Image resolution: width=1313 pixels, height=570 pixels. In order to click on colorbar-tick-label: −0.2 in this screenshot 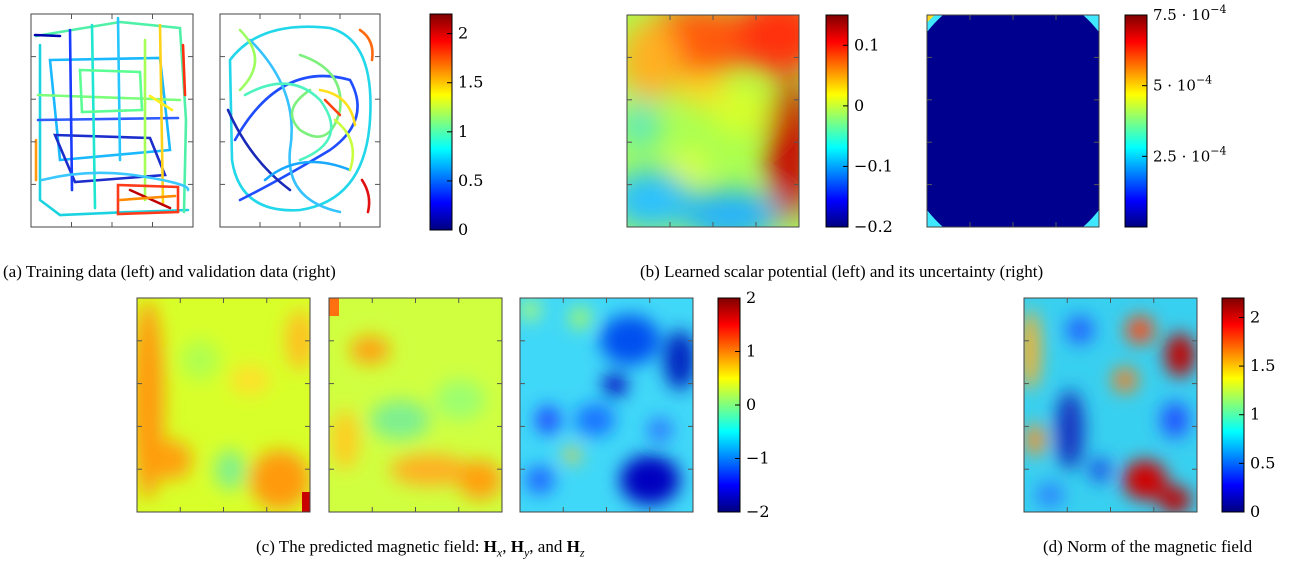, I will do `click(873, 226)`.